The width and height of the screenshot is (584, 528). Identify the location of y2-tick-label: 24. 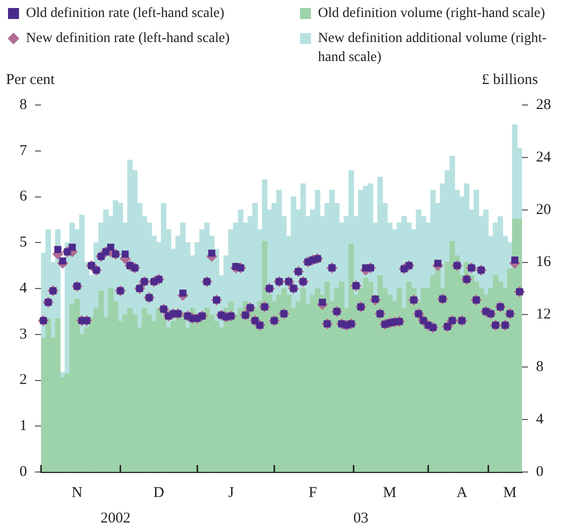
(544, 157).